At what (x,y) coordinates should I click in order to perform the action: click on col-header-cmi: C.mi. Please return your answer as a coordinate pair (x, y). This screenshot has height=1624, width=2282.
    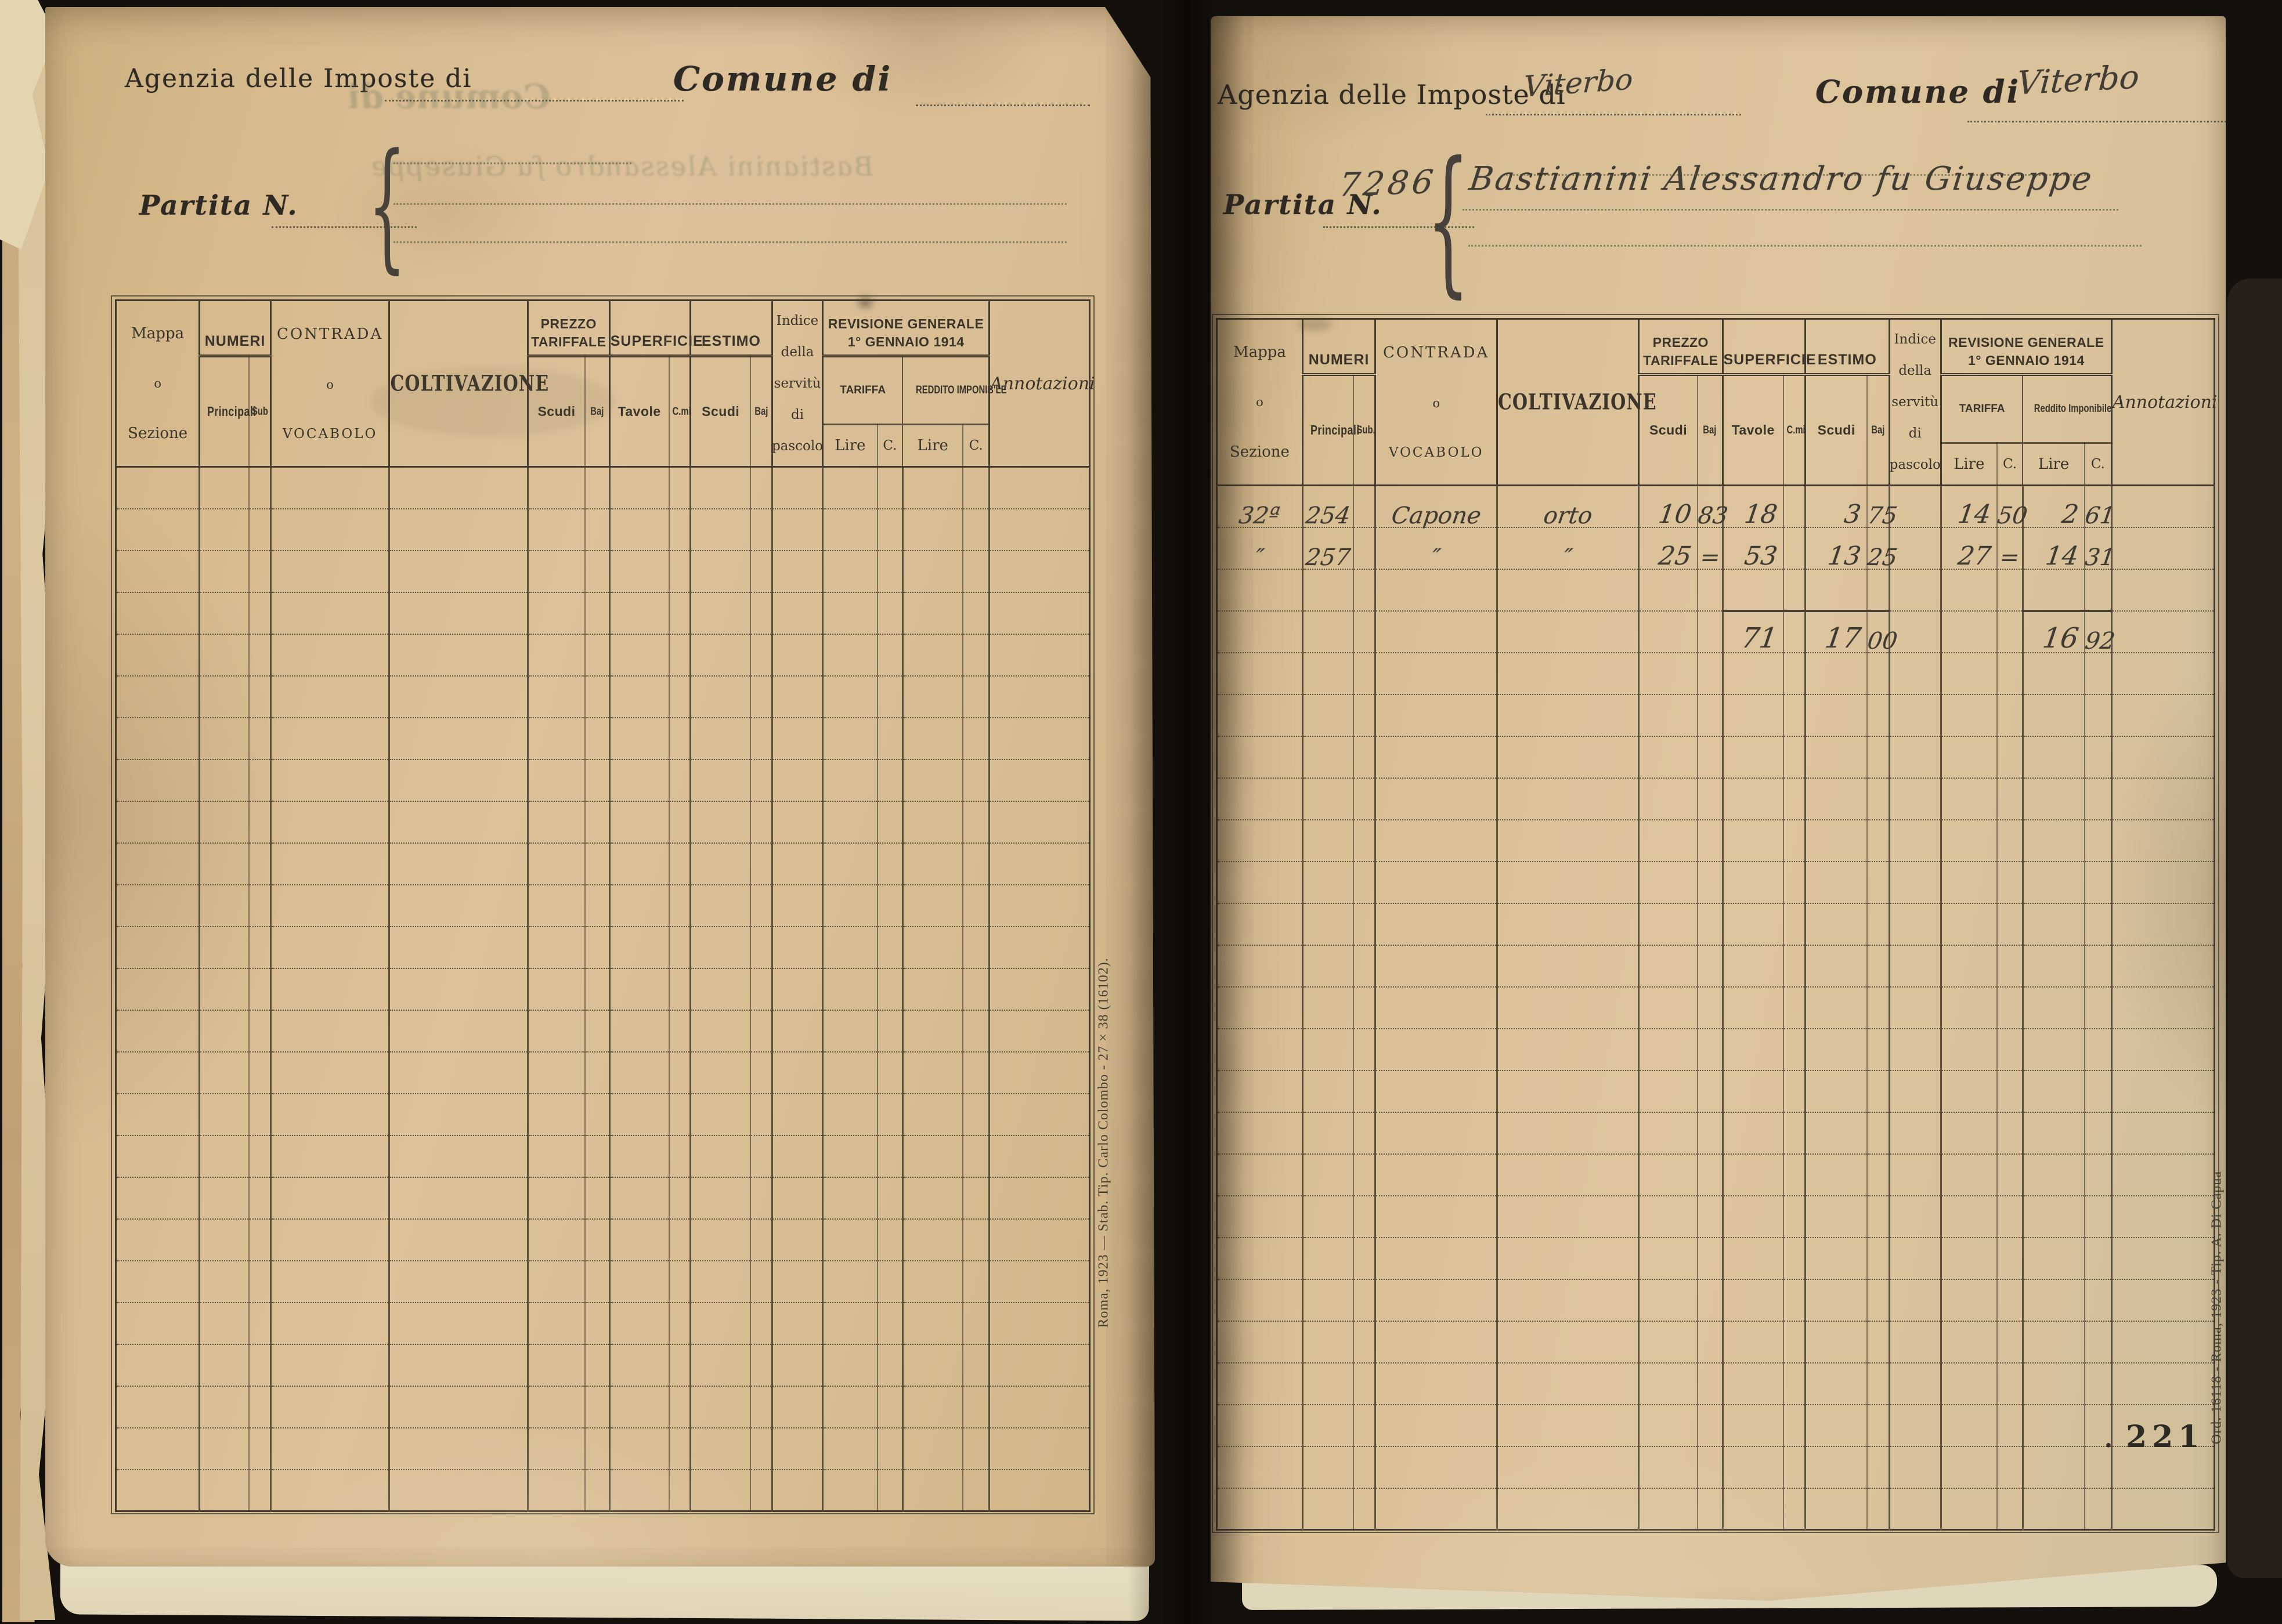
    Looking at the image, I should click on (680, 412).